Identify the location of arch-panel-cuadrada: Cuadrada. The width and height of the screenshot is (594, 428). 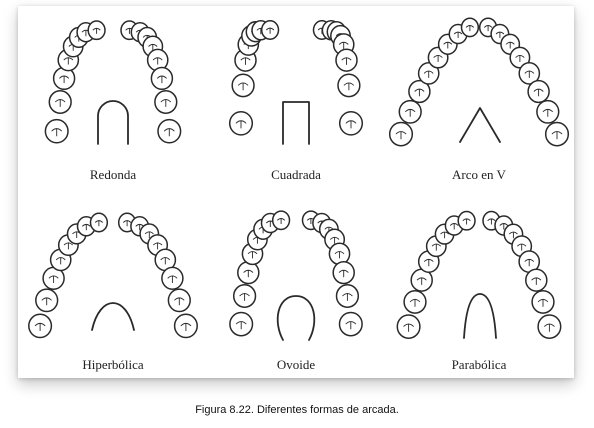
(296, 102).